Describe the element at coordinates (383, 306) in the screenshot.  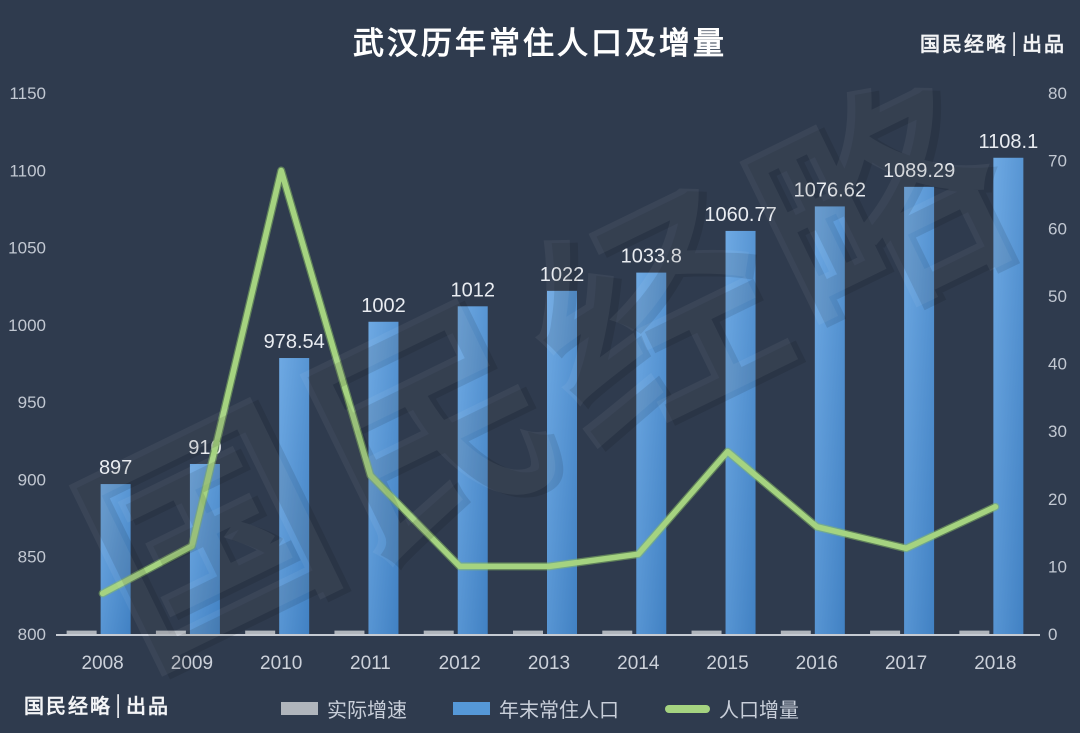
I see `value-label-2011: 1002` at that location.